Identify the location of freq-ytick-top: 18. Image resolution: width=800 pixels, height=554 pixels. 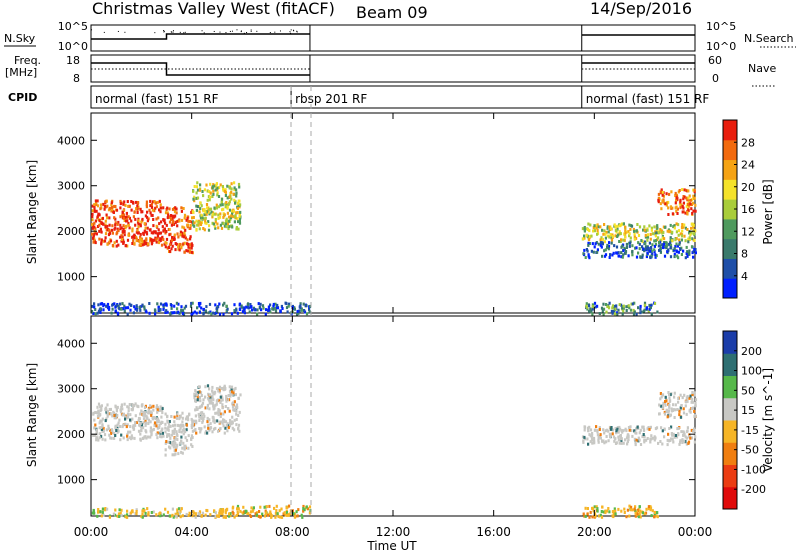
(73, 60).